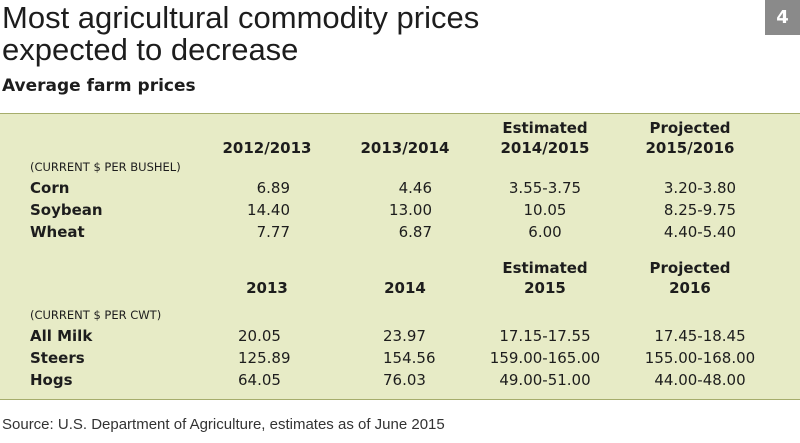 The image size is (800, 443). Describe the element at coordinates (545, 380) in the screenshot. I see `cell-value: 49.00-51.00` at that location.